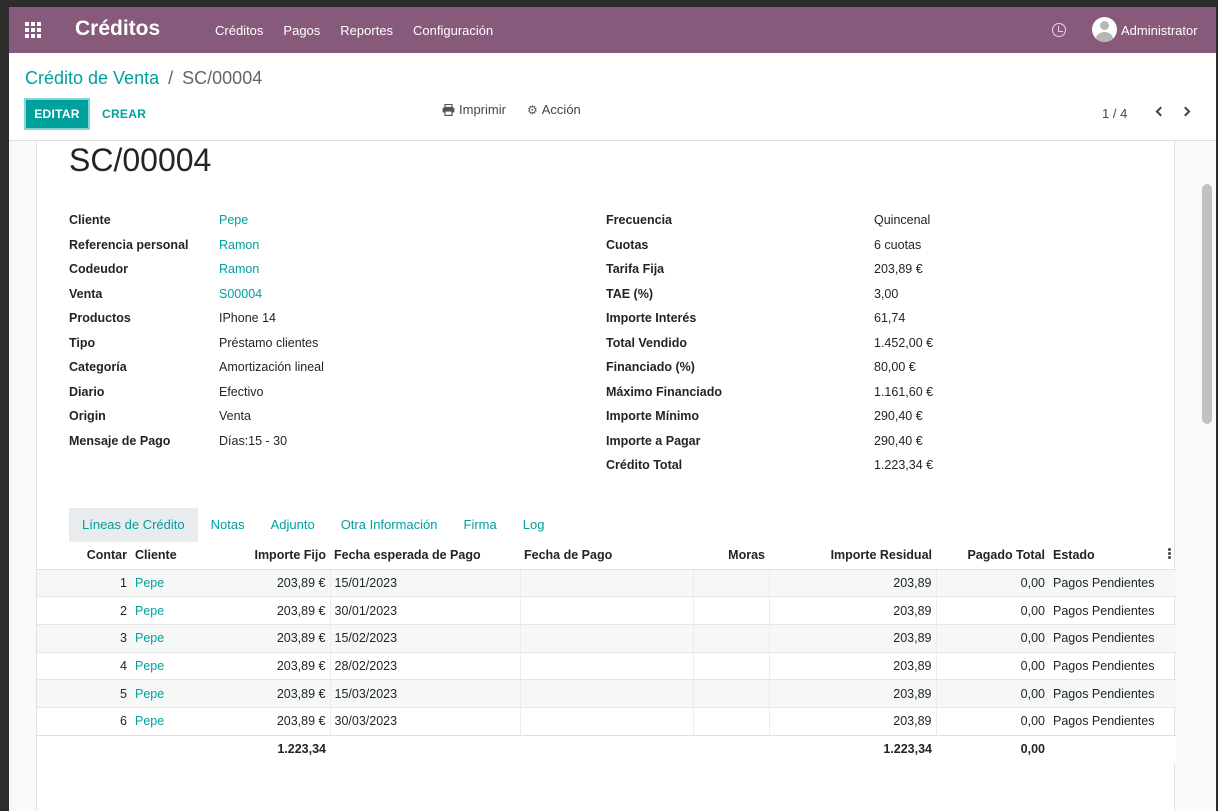 The image size is (1218, 811). Describe the element at coordinates (269, 556) in the screenshot. I see `column-header: Importe Fijo` at that location.